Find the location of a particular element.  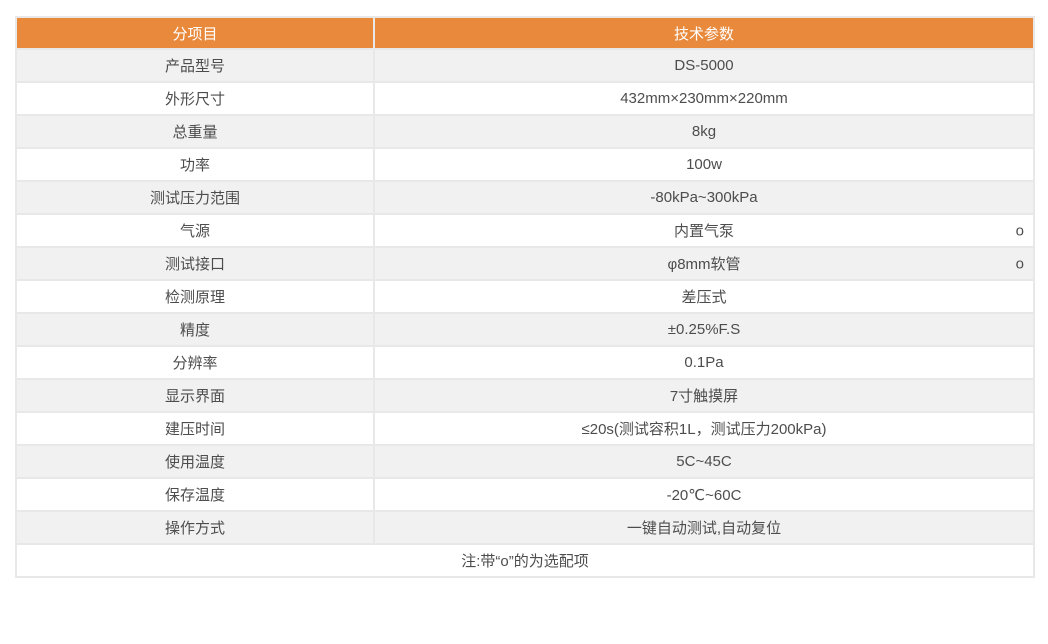

spec-label-cell: 外形尺寸 is located at coordinates (195, 98).